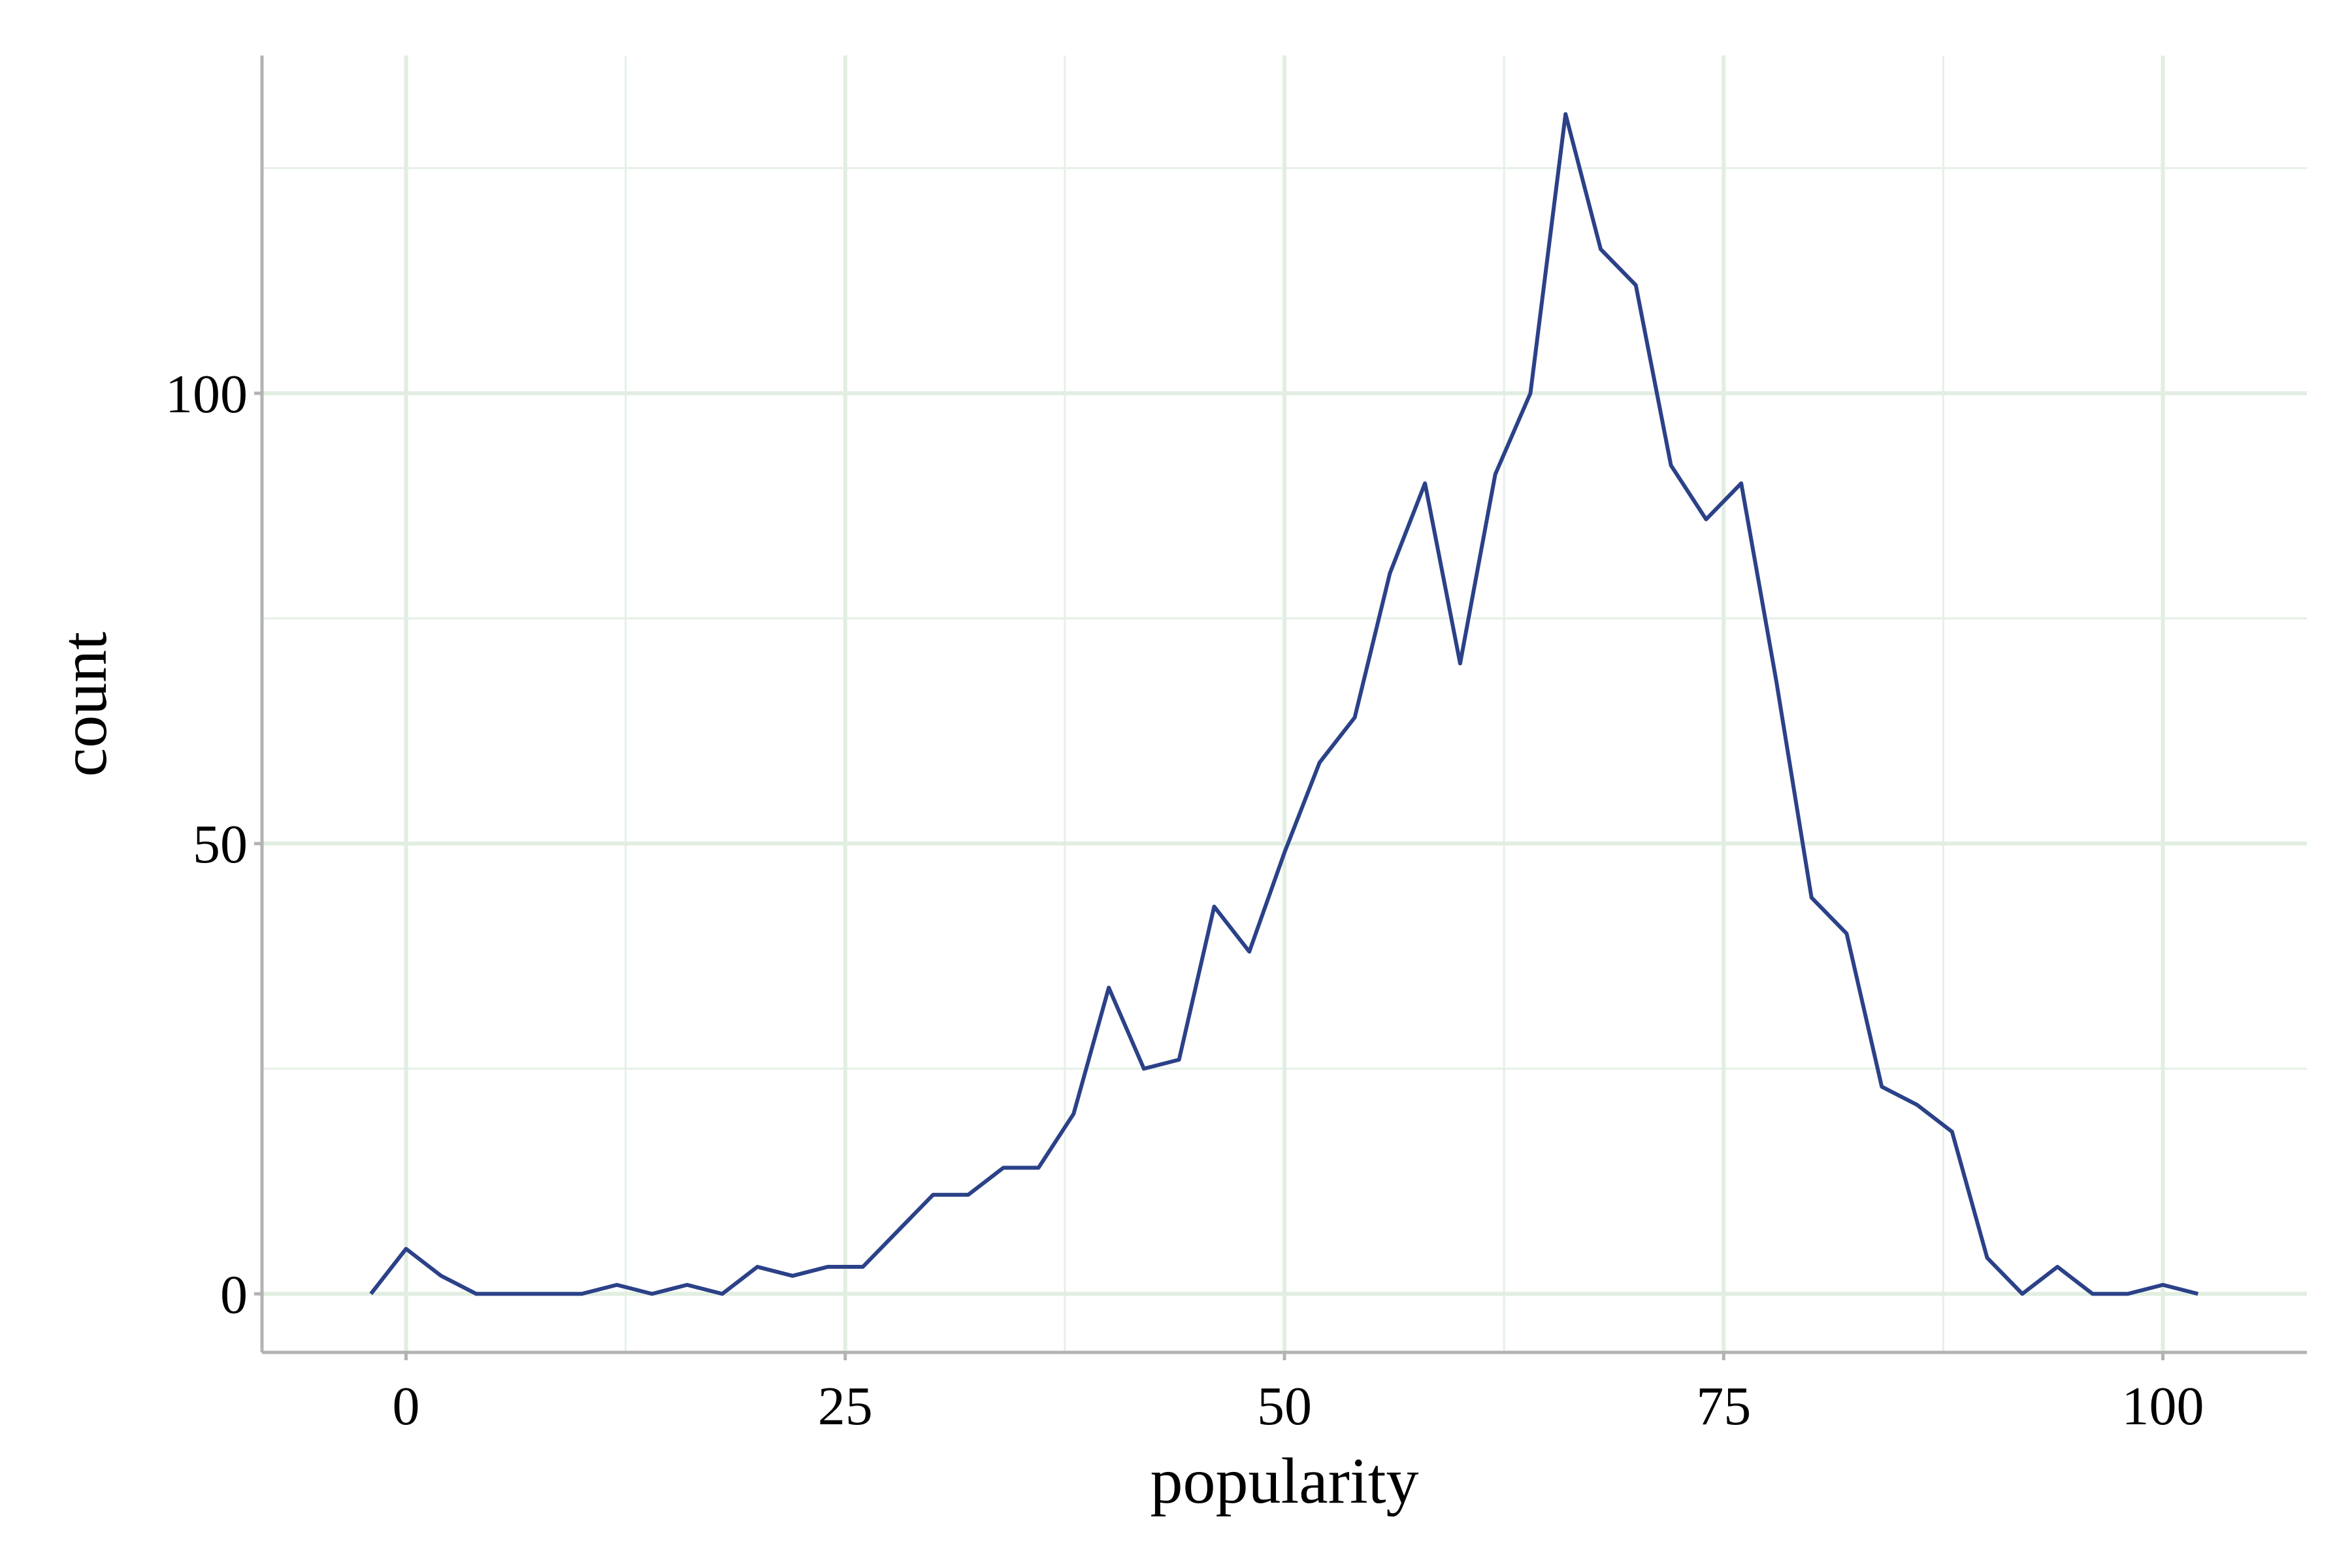  Describe the element at coordinates (1284, 1406) in the screenshot. I see `x-tick-label: 50` at that location.